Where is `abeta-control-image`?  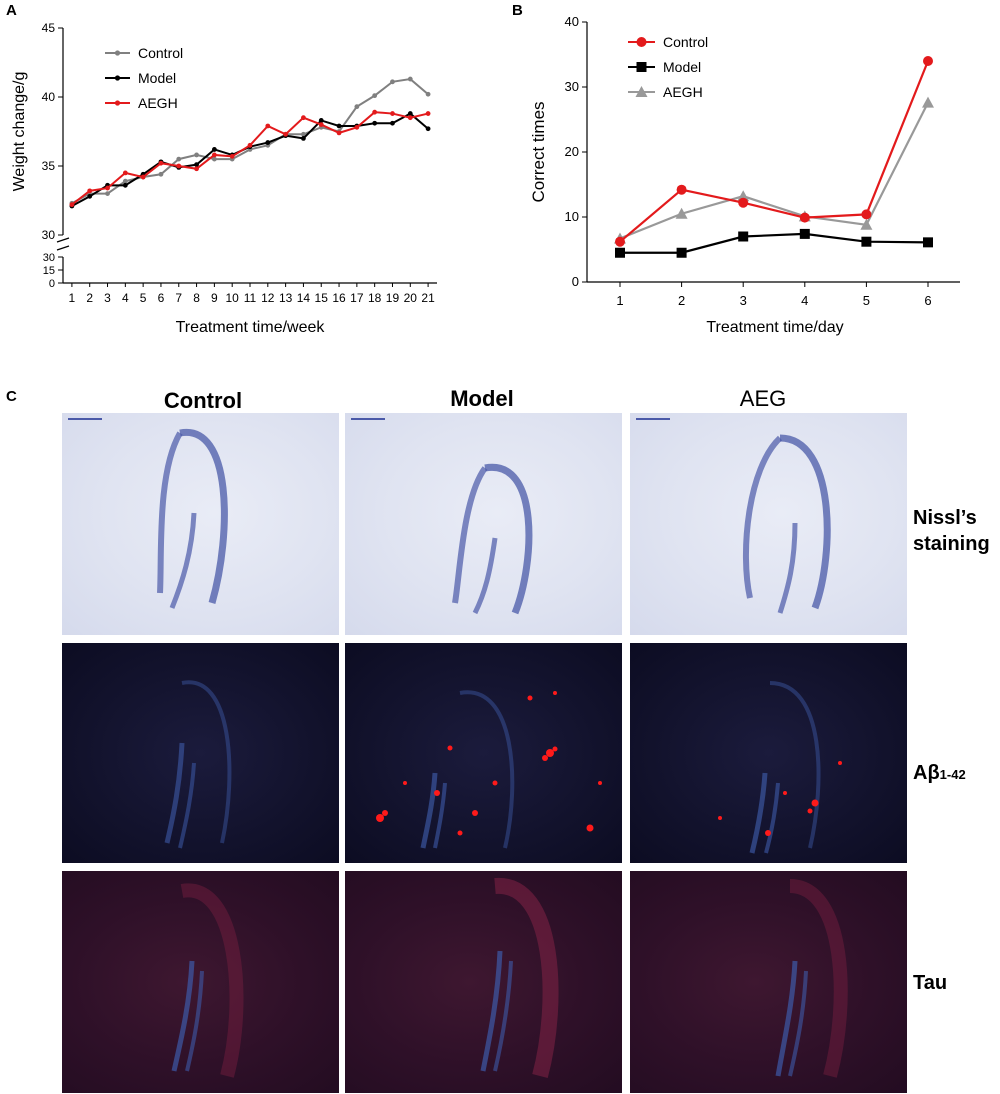 abeta-control-image is located at coordinates (200, 753).